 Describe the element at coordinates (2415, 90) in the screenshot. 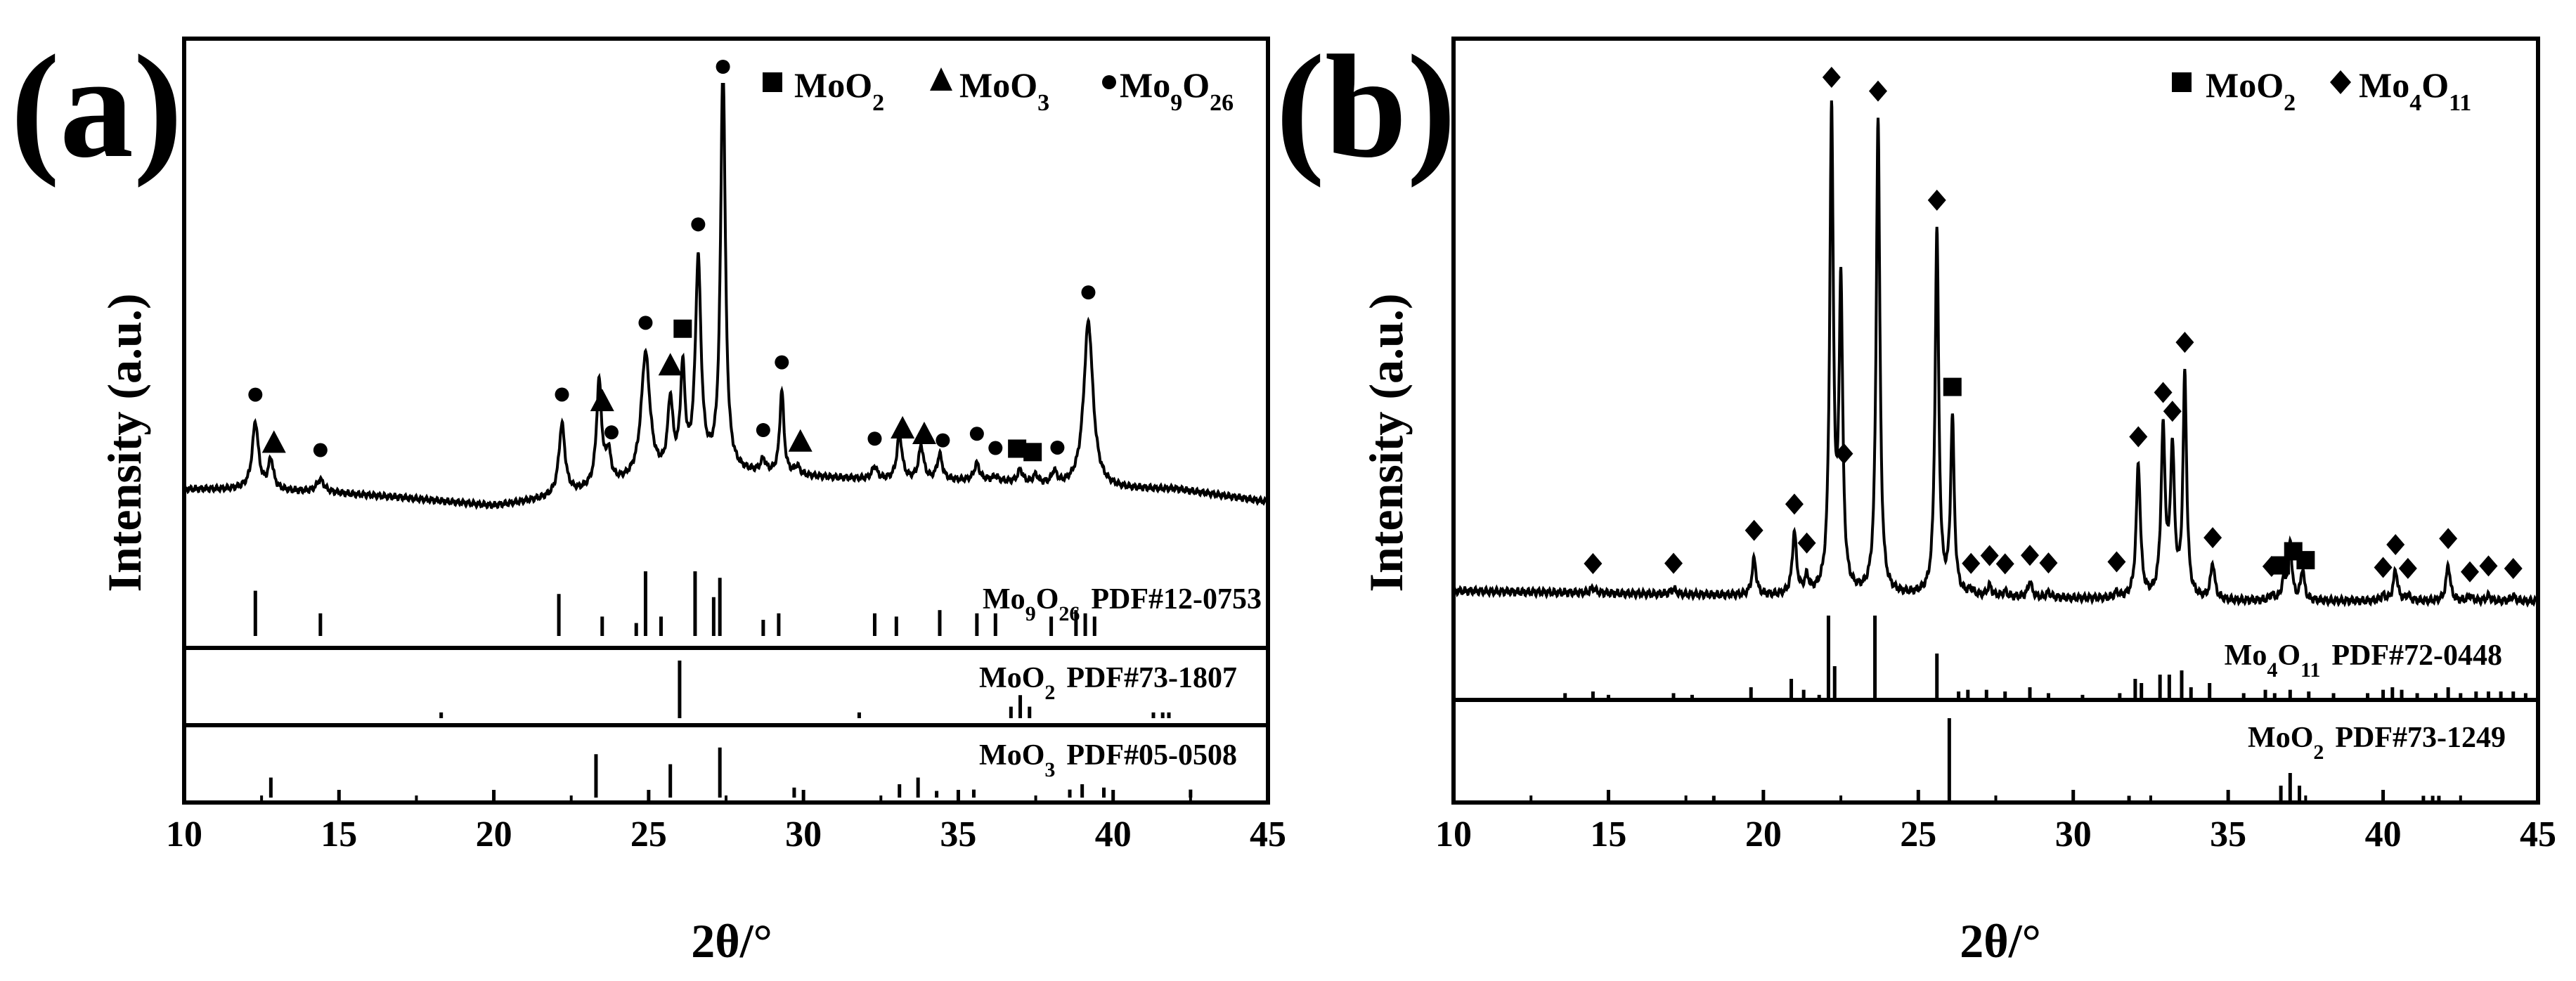

I see `panel-b-legend-item-mo4o11: Mo4O11` at that location.